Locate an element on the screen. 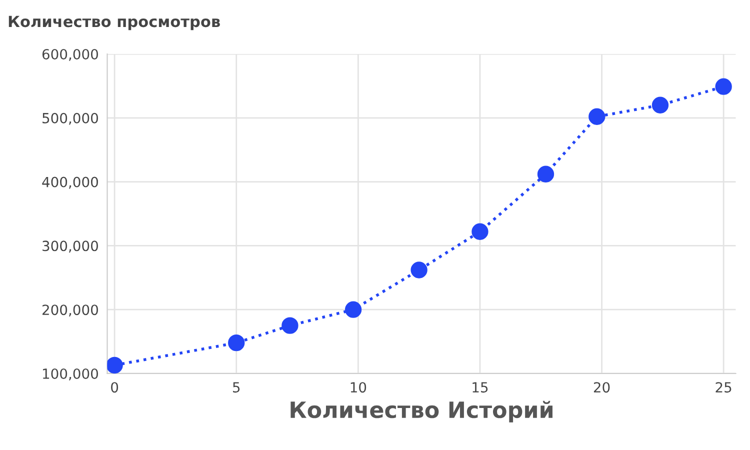 The image size is (750, 450). x-tick-label: 0 is located at coordinates (114, 387).